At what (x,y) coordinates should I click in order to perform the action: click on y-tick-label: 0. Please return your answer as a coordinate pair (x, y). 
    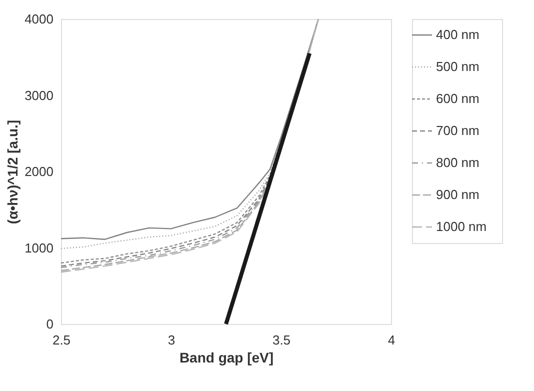
    Looking at the image, I should click on (50, 324).